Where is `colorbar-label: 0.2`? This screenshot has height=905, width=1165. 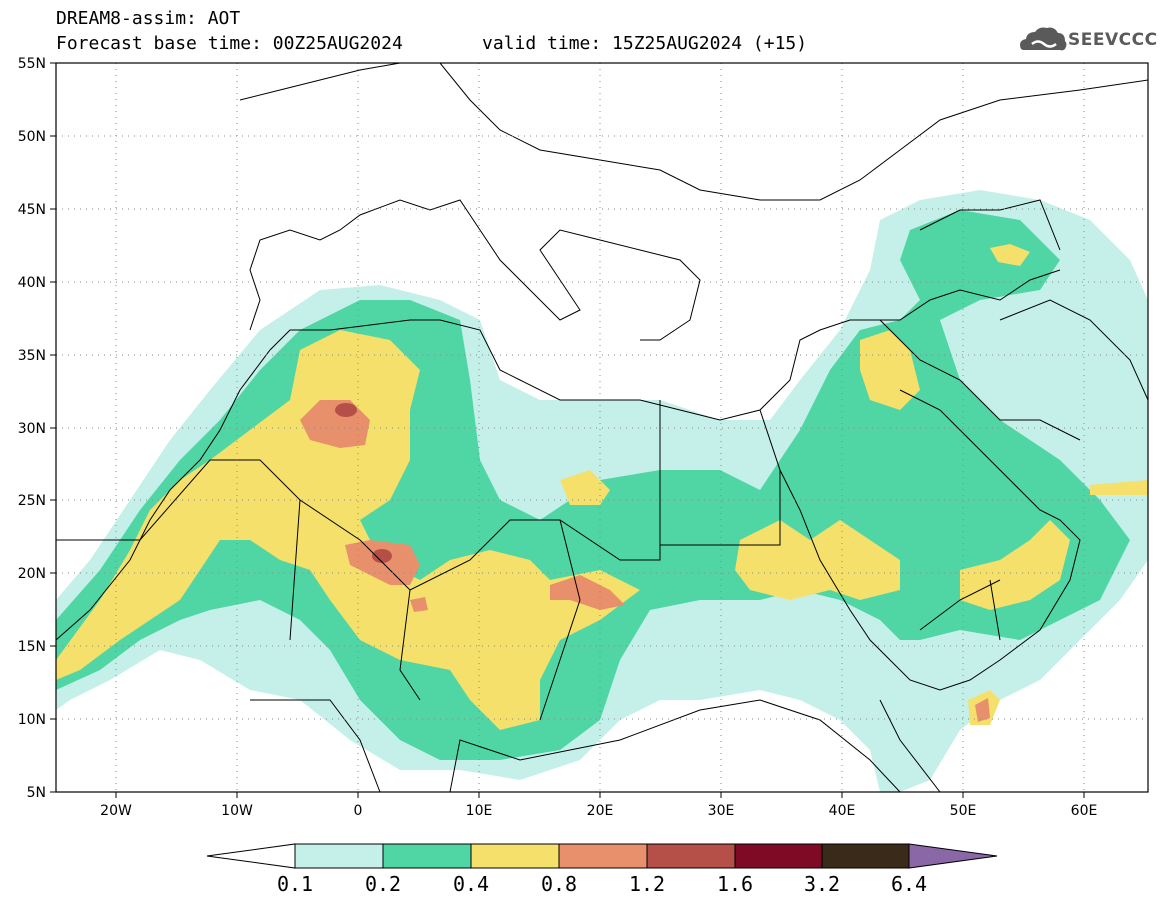
colorbar-label: 0.2 is located at coordinates (383, 884).